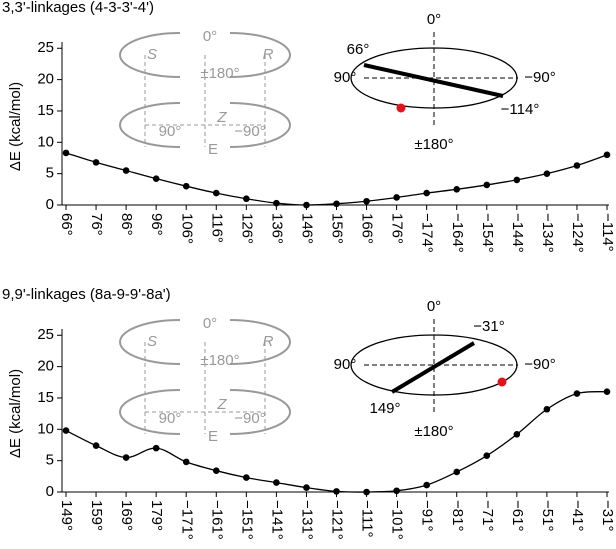 The height and width of the screenshot is (549, 616). I want to click on cylinder-label: −90°, so click(249, 131).